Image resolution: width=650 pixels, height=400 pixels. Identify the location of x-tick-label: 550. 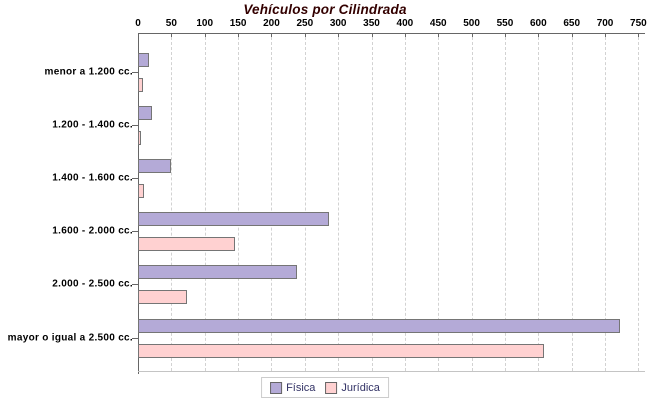
(505, 23).